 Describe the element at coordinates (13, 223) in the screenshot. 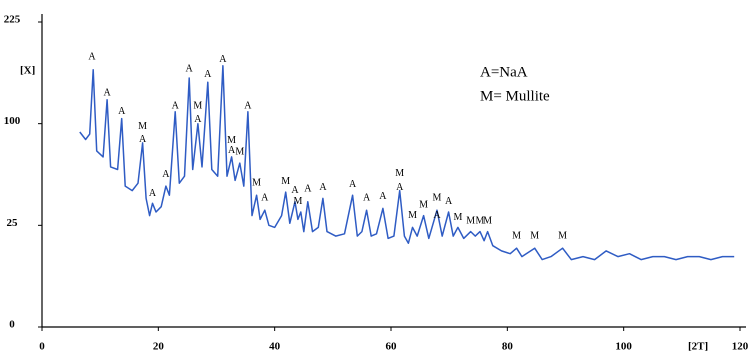

I see `y-tick-label: 25` at that location.